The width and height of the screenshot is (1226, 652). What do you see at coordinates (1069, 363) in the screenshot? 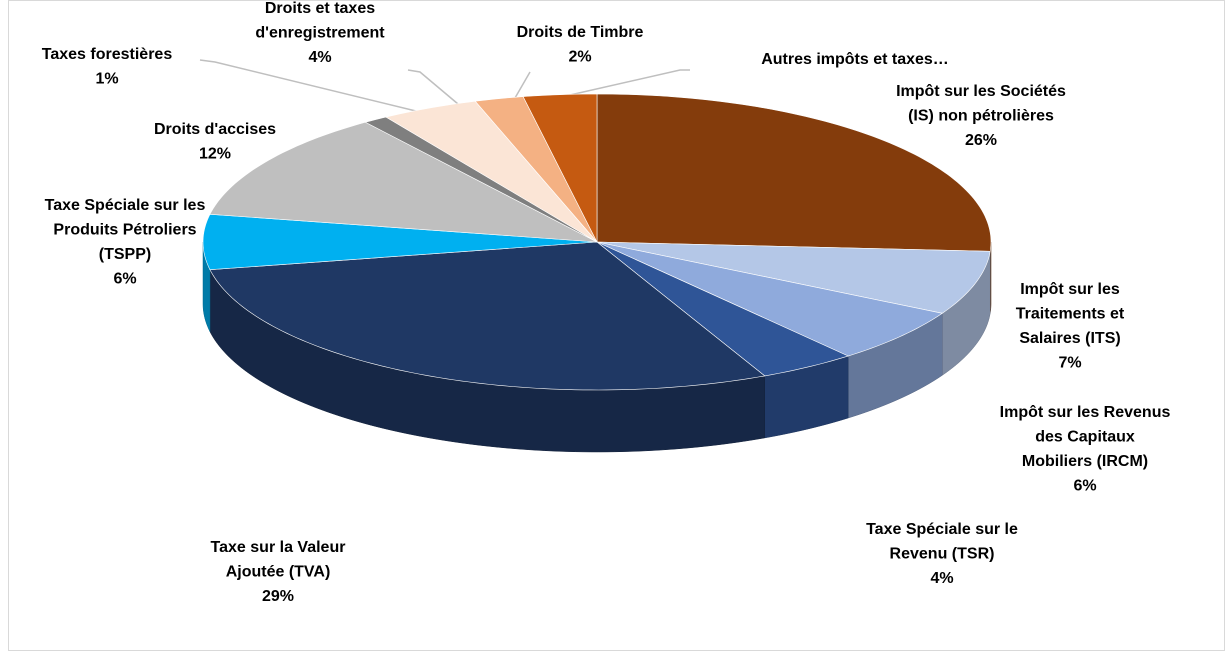
I see `slice-value-label: 7%` at bounding box center [1069, 363].